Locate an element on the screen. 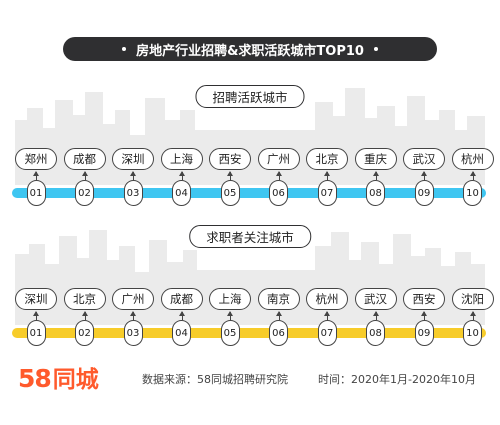  logo-text: 同城 is located at coordinates (75, 380).